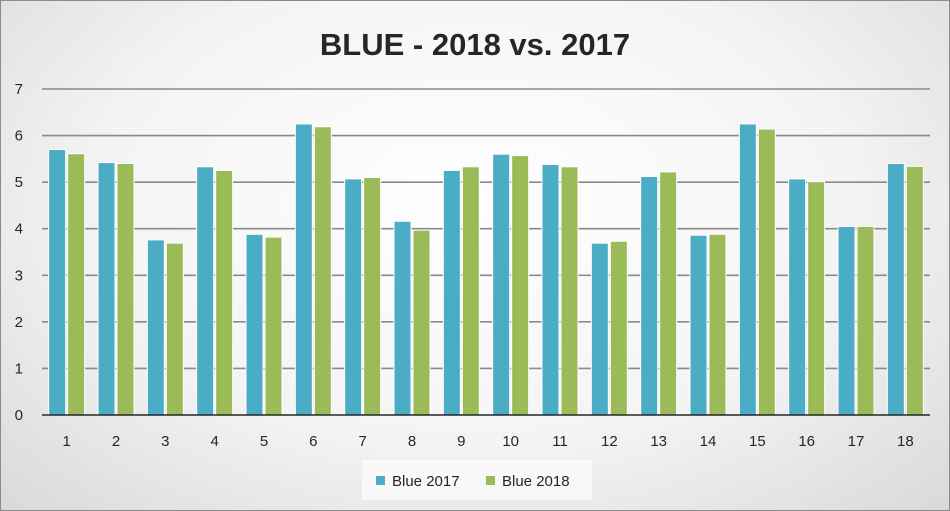 The width and height of the screenshot is (950, 511). I want to click on x-tick-label: 10, so click(510, 441).